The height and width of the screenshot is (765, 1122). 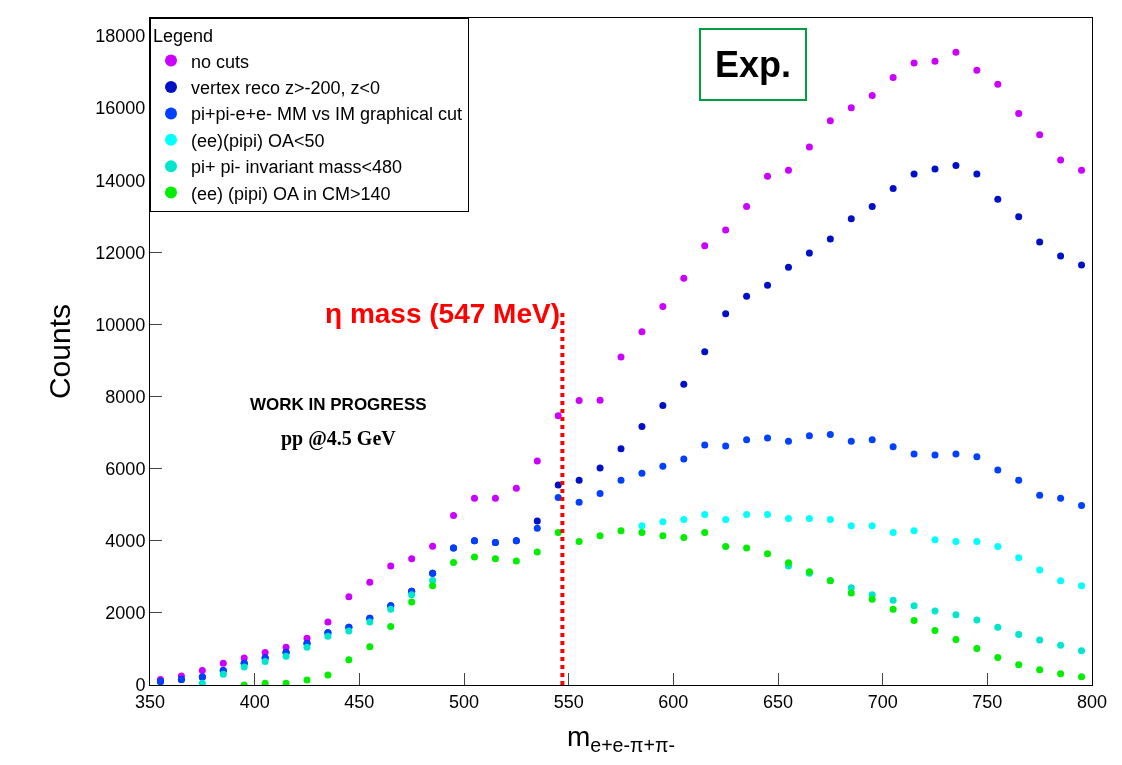 What do you see at coordinates (753, 64) in the screenshot?
I see `annotation: Exp.` at bounding box center [753, 64].